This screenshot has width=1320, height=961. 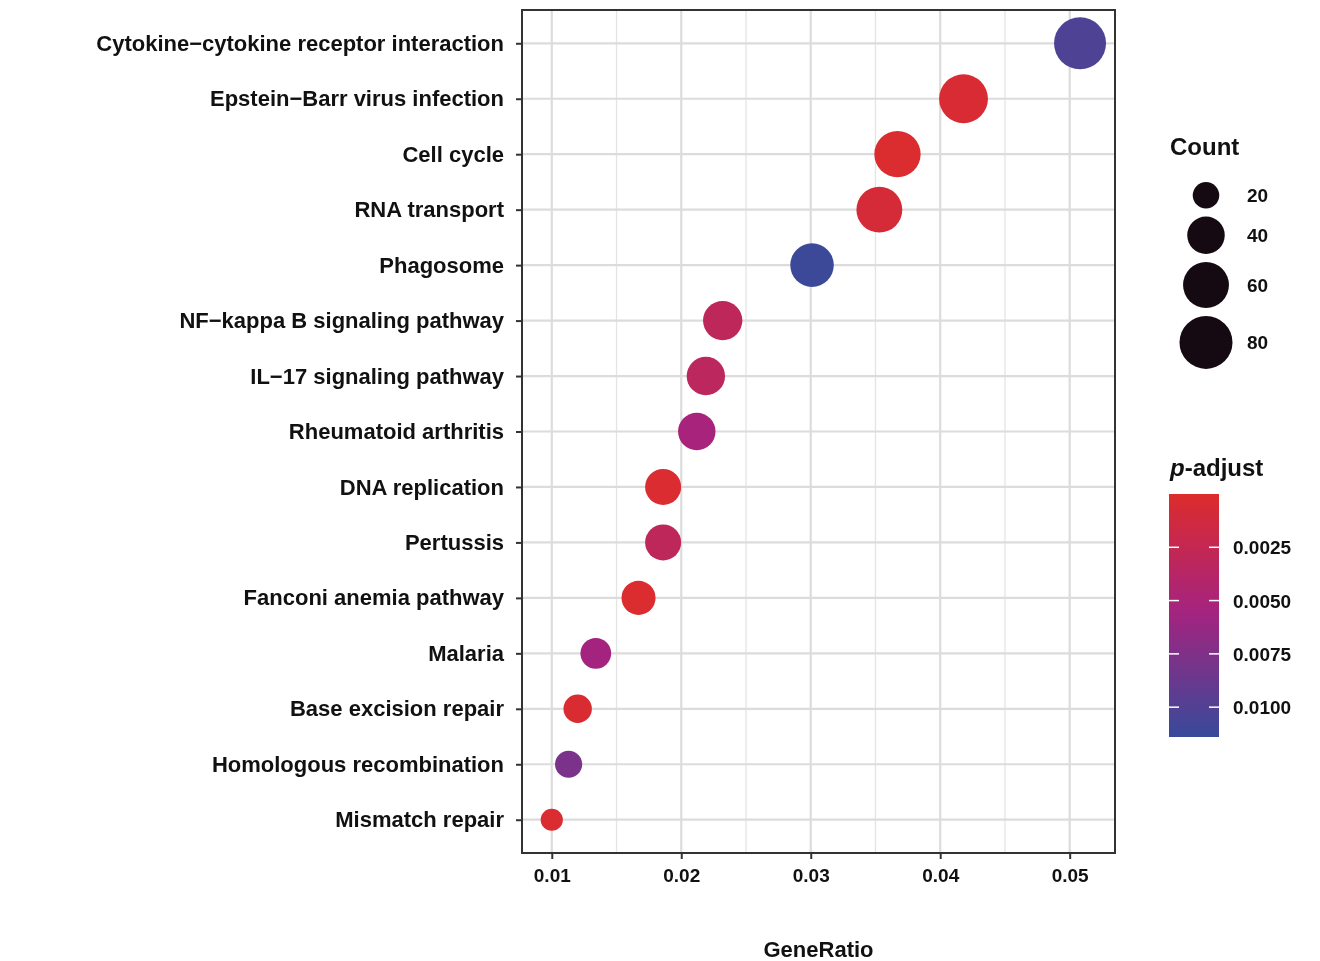 I want to click on color-bar-label: 0.0100, so click(x=1262, y=708).